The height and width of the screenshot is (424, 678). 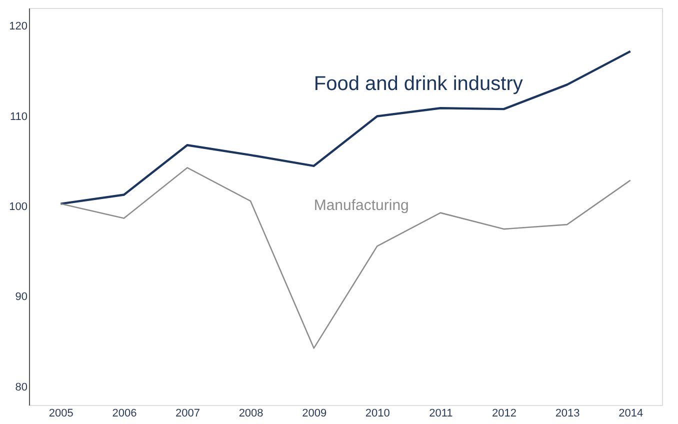 What do you see at coordinates (377, 414) in the screenshot?
I see `x-tick-label: 2010` at bounding box center [377, 414].